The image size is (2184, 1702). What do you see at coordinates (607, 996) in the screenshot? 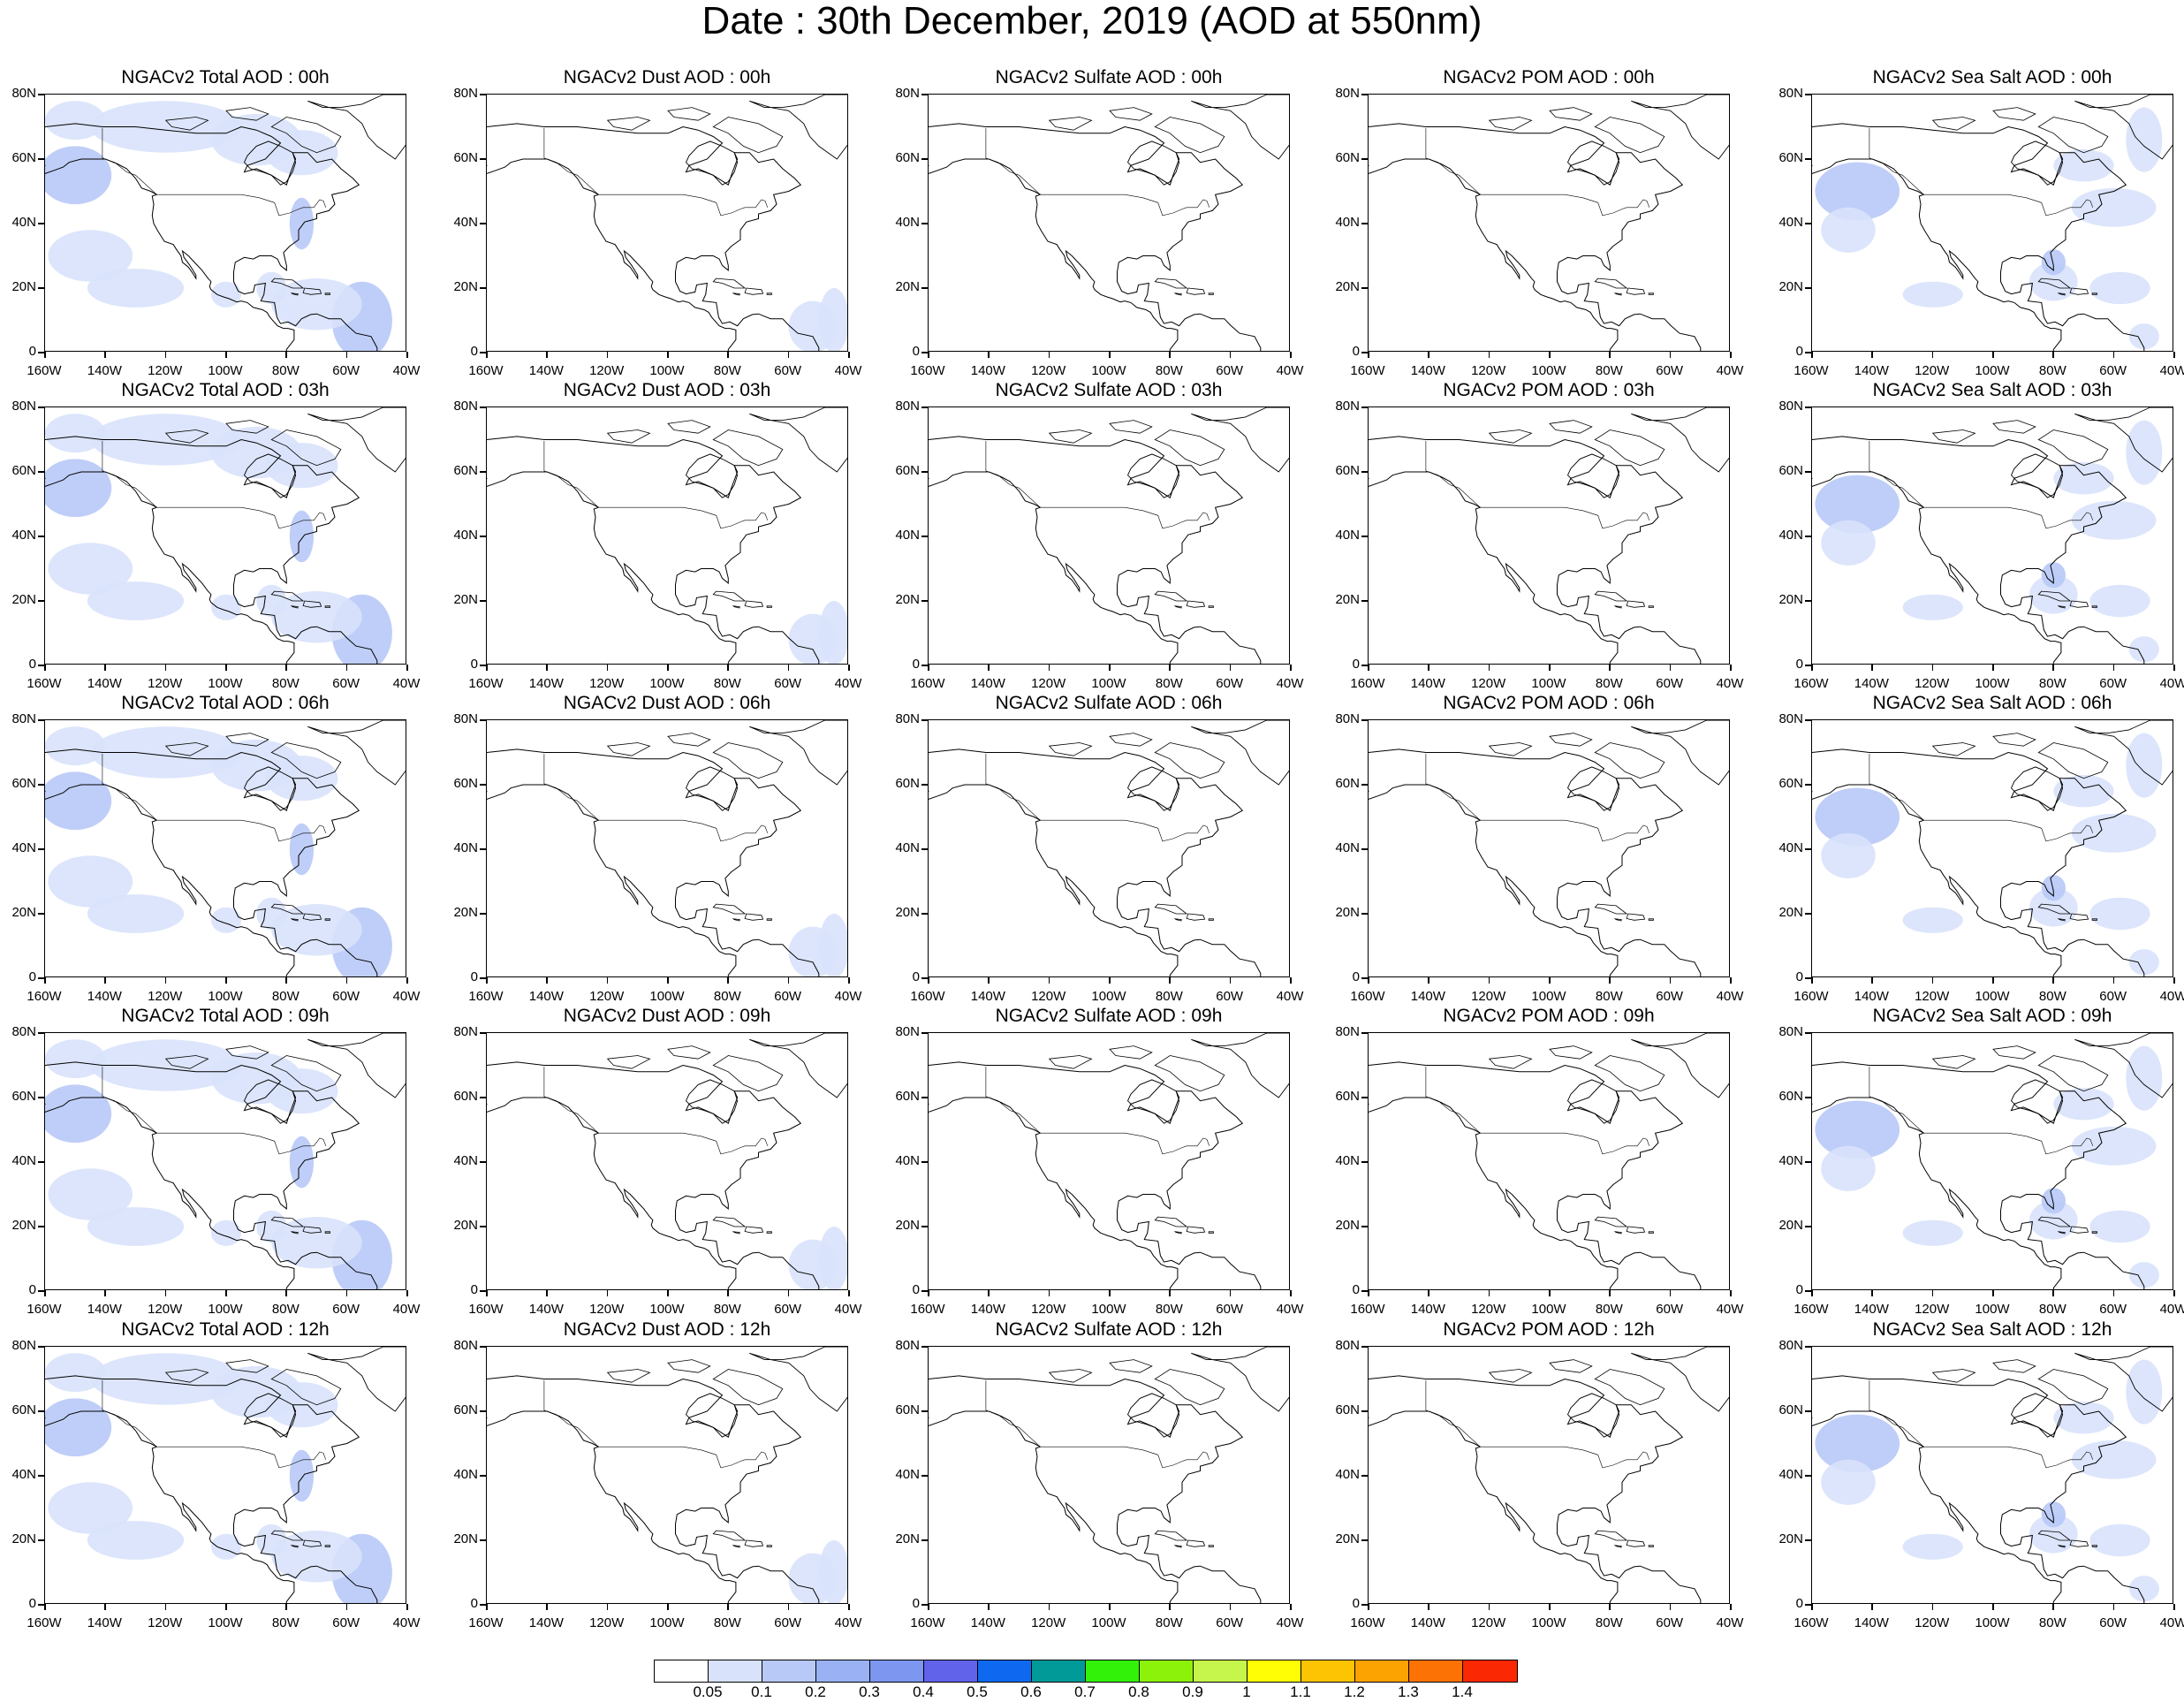
I see `x-tick-label: 120W` at bounding box center [607, 996].